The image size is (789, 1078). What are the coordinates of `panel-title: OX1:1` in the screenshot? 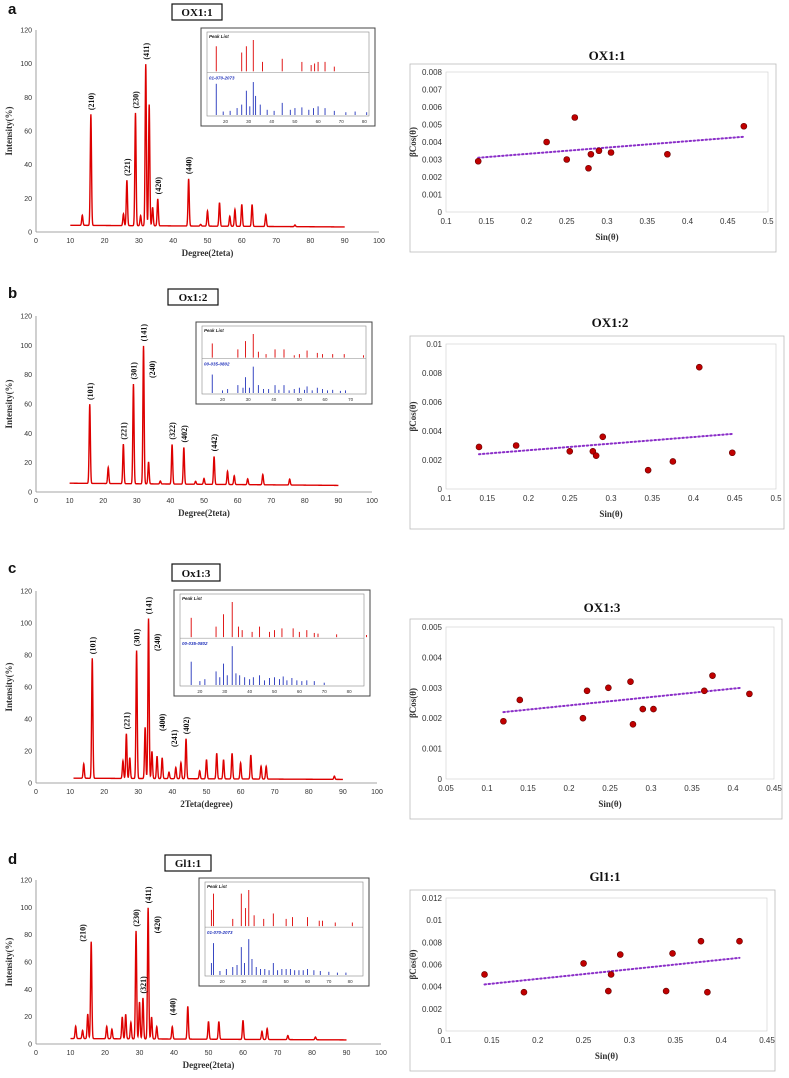 It's located at (196, 13).